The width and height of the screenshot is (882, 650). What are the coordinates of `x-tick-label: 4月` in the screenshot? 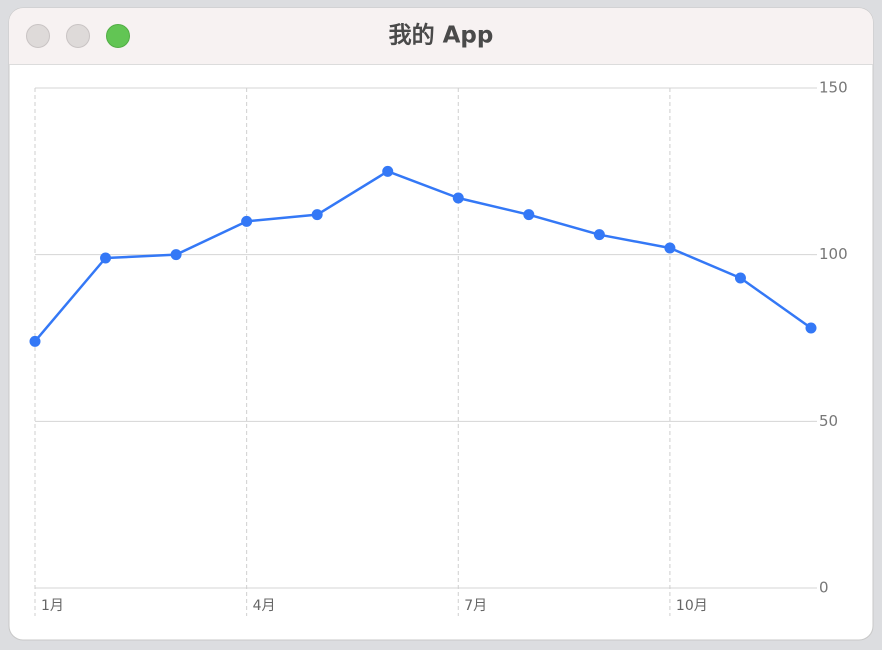 It's located at (264, 606).